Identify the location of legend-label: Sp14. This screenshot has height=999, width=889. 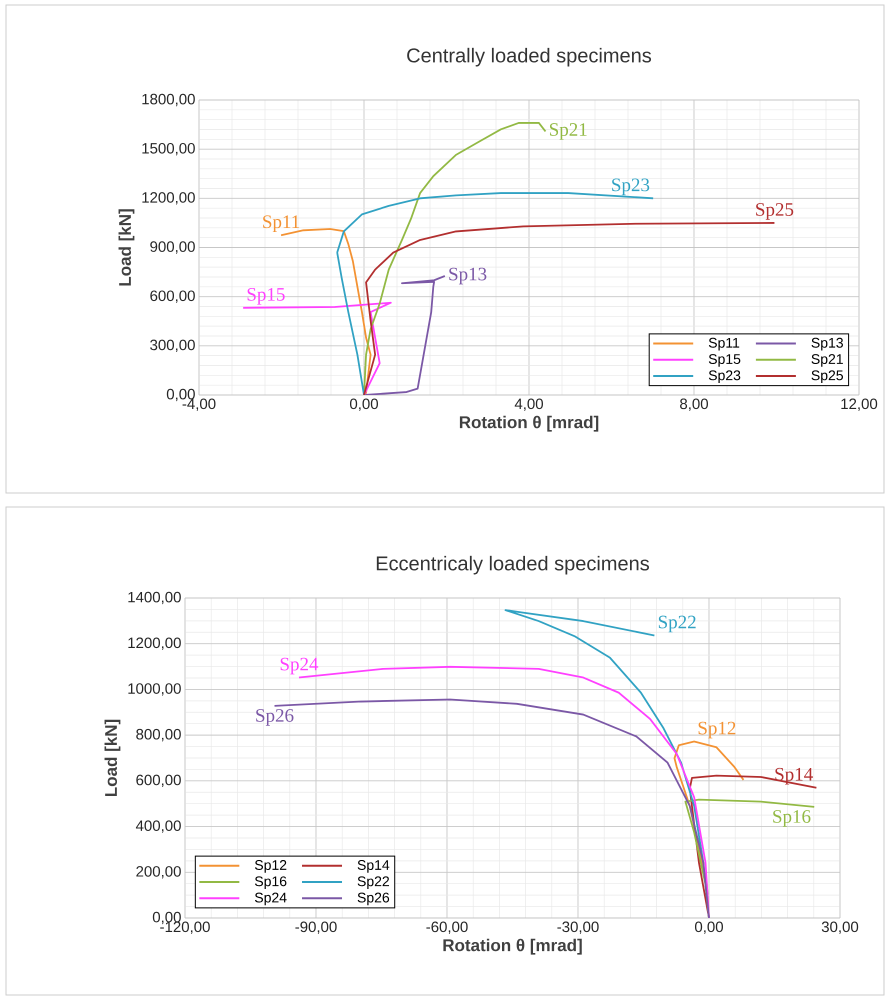
(374, 866).